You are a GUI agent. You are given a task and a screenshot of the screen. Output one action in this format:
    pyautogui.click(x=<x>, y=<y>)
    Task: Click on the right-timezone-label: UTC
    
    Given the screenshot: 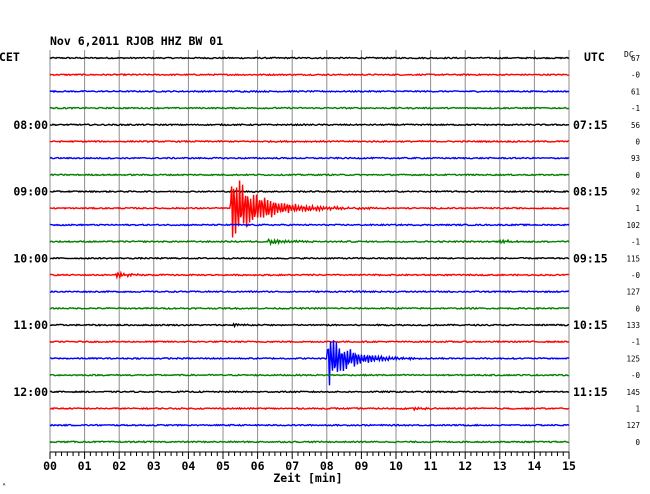 What is the action you would take?
    pyautogui.click(x=594, y=57)
    